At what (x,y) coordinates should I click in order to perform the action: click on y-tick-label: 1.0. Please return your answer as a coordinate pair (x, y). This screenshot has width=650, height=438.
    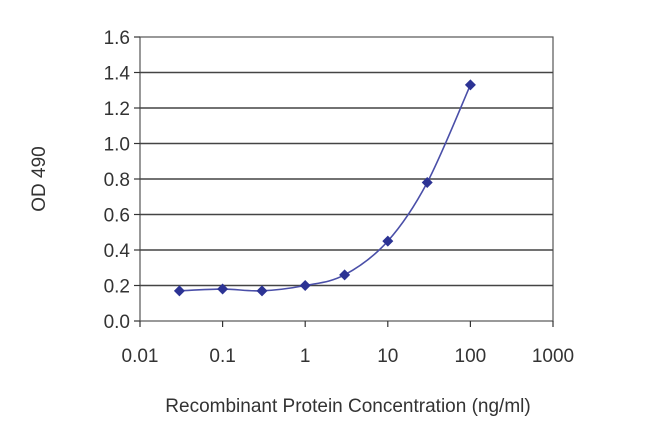
    Looking at the image, I should click on (117, 145).